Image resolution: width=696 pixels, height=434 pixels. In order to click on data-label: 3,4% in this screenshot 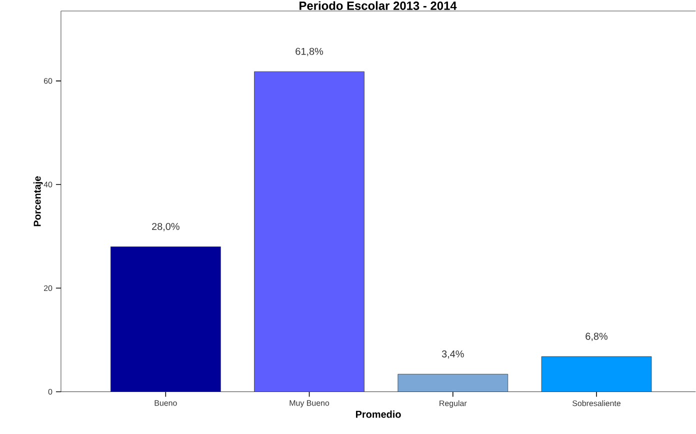, I will do `click(453, 354)`.